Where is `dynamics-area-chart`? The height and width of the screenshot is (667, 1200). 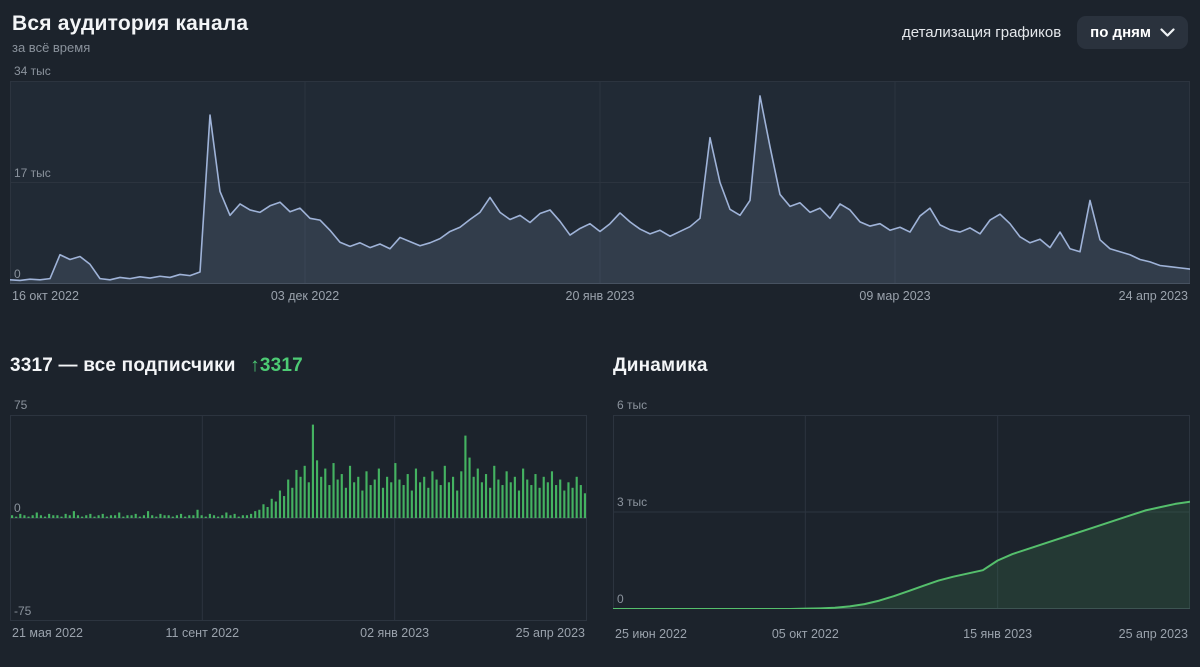
dynamics-area-chart is located at coordinates (901, 512).